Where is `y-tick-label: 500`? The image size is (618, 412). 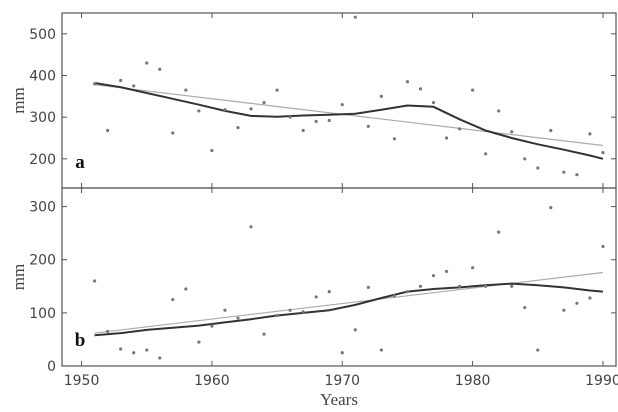 y-tick-label: 500 is located at coordinates (42, 35).